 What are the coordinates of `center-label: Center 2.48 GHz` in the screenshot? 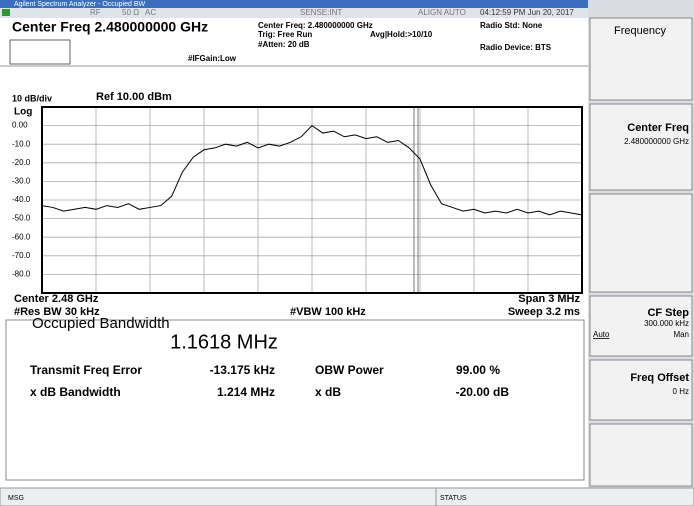 It's located at (56, 299).